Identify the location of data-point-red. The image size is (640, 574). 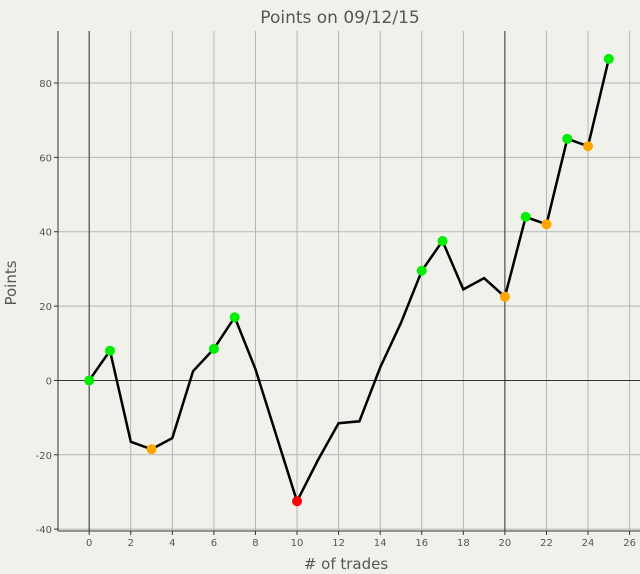
(297, 501).